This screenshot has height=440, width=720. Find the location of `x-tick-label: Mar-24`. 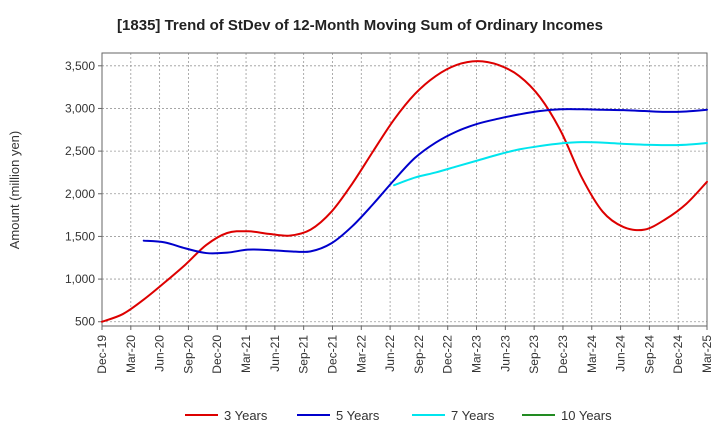

x-tick-label: Mar-24 is located at coordinates (592, 354).